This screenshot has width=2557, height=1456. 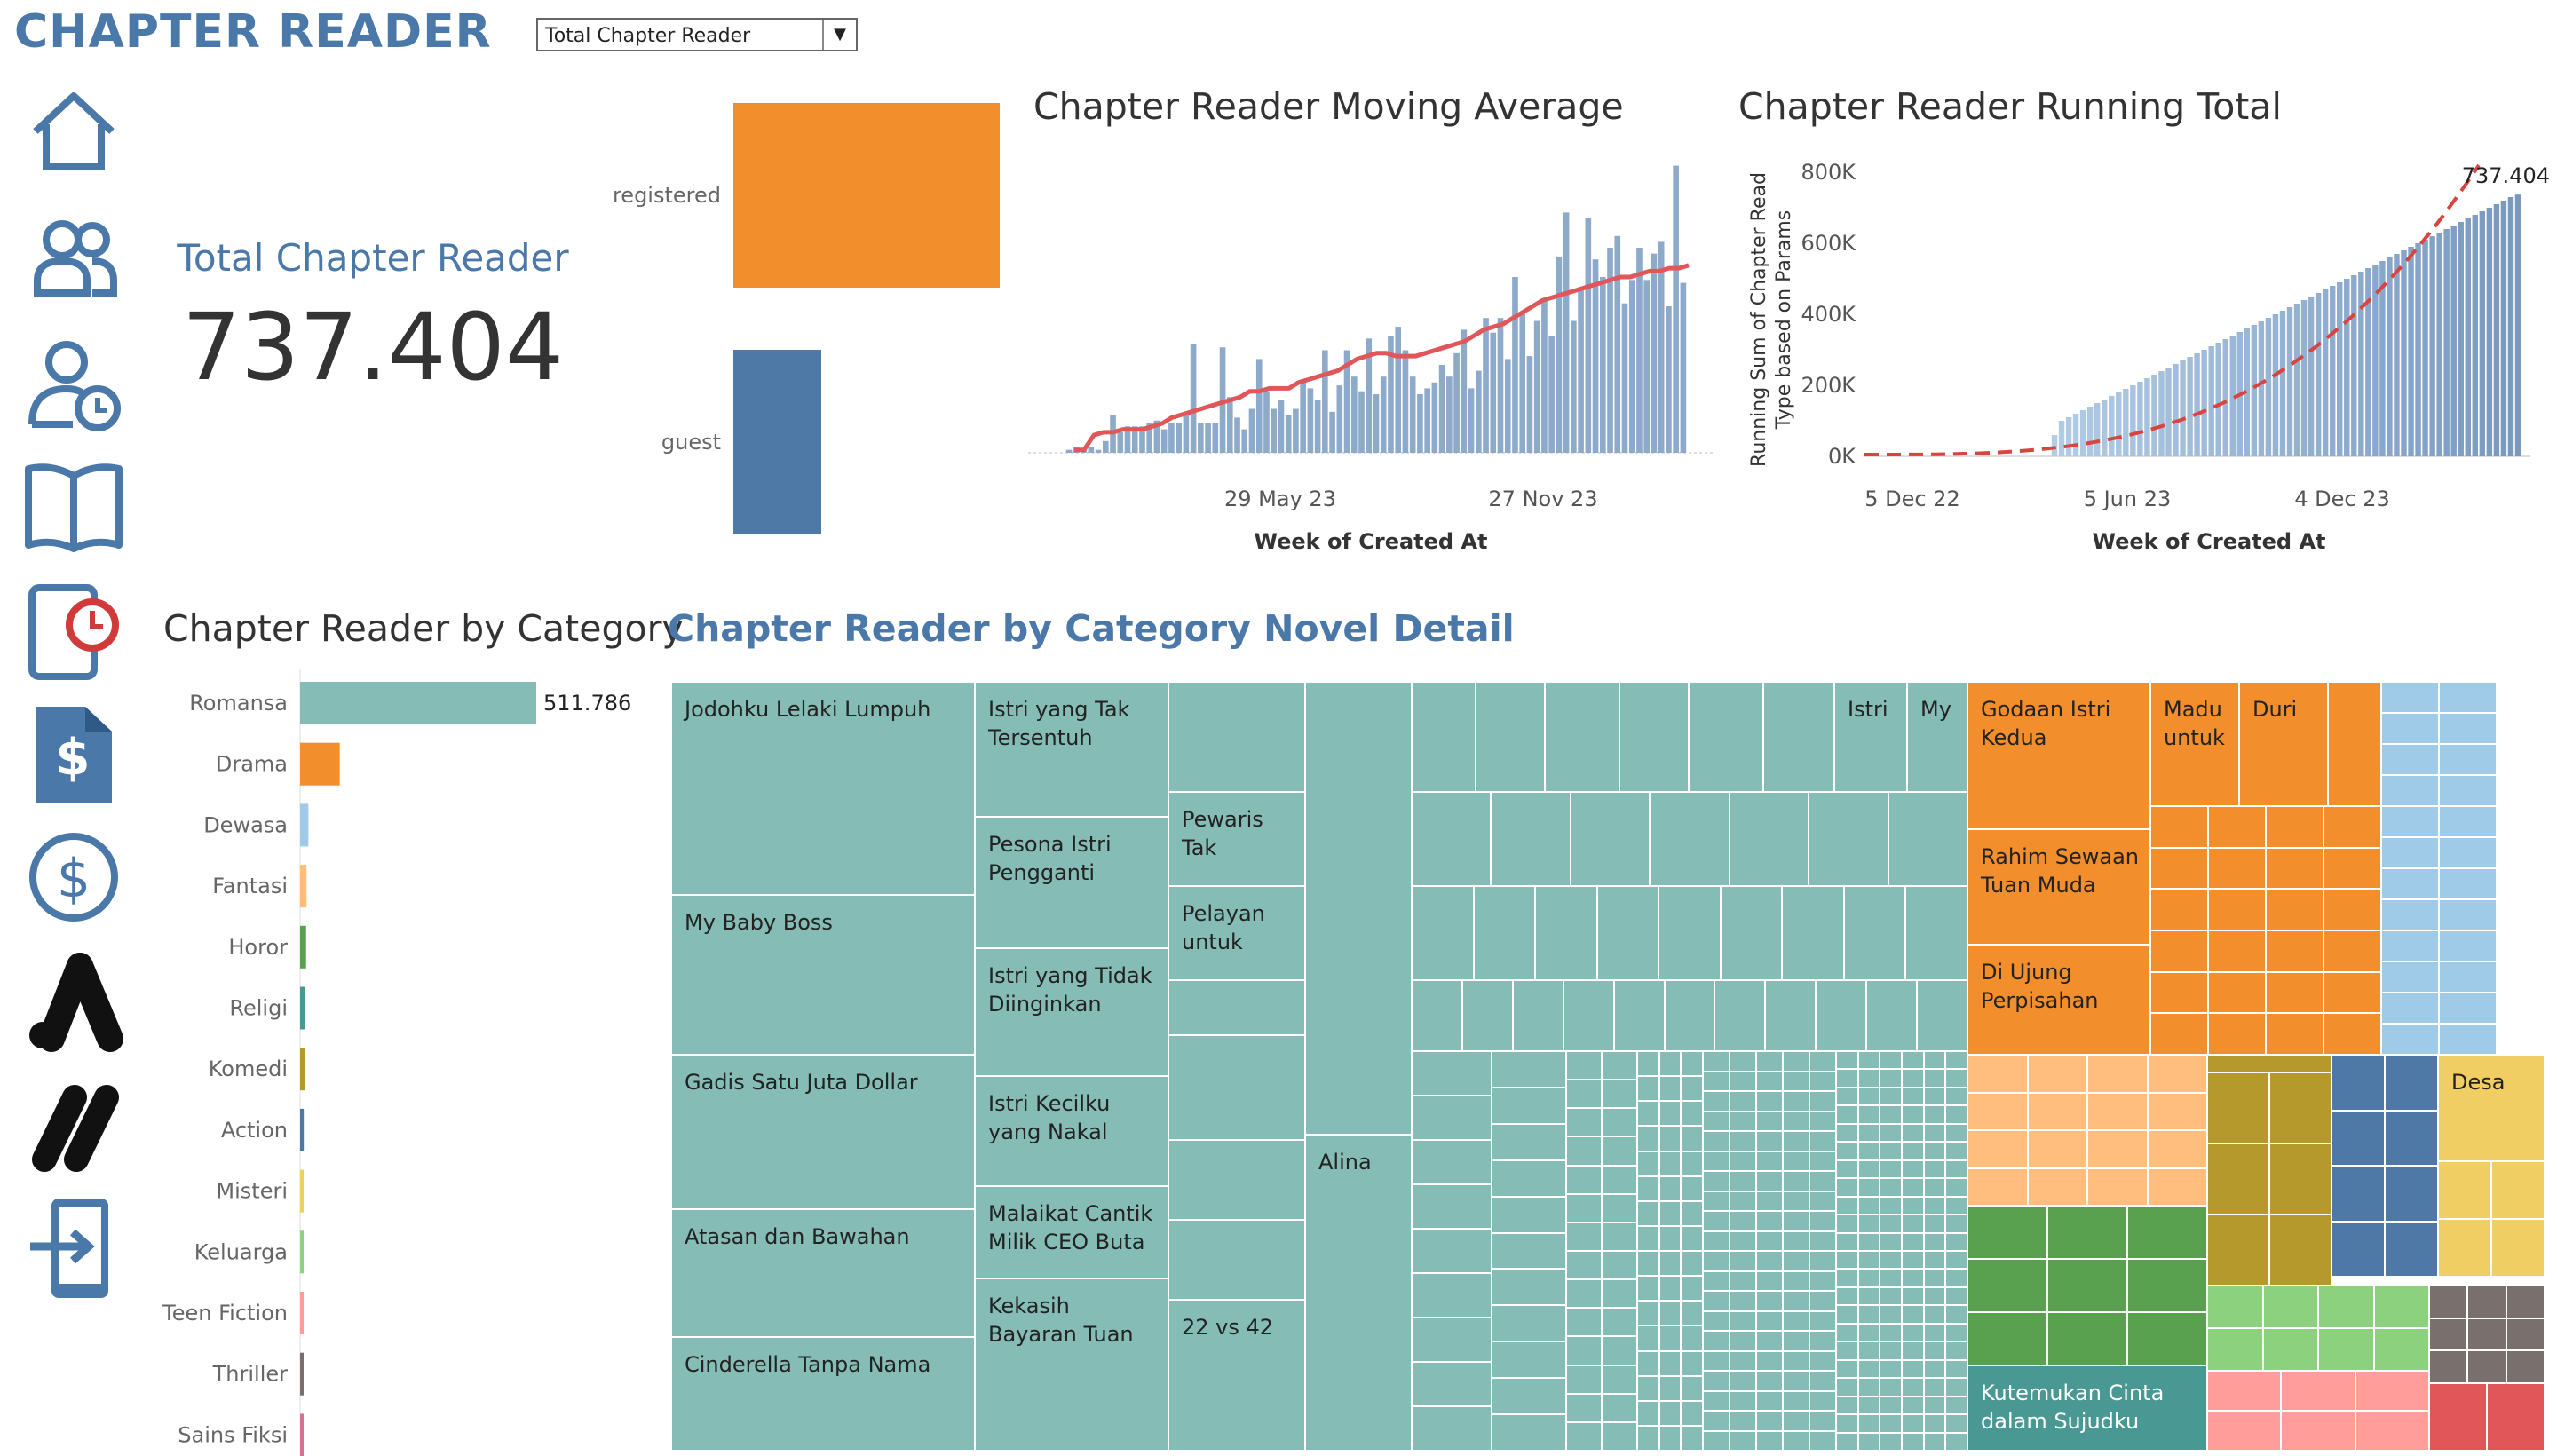 What do you see at coordinates (74, 506) in the screenshot?
I see `book-icon` at bounding box center [74, 506].